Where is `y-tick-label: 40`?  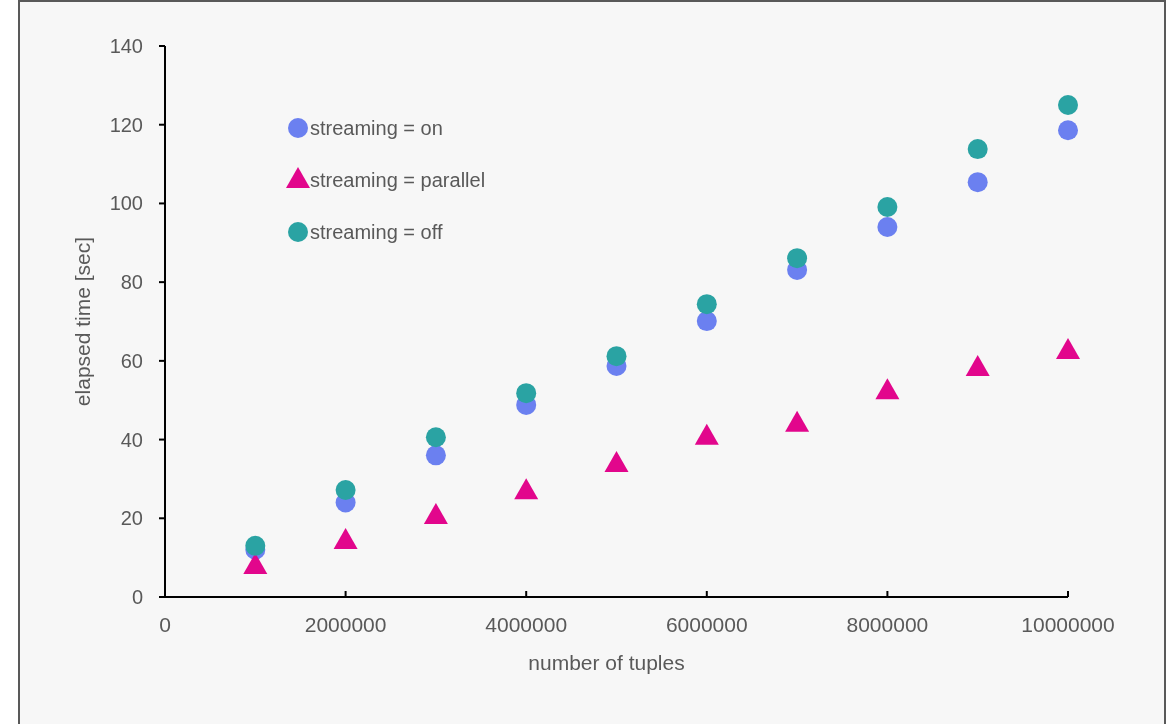 y-tick-label: 40 is located at coordinates (131, 439).